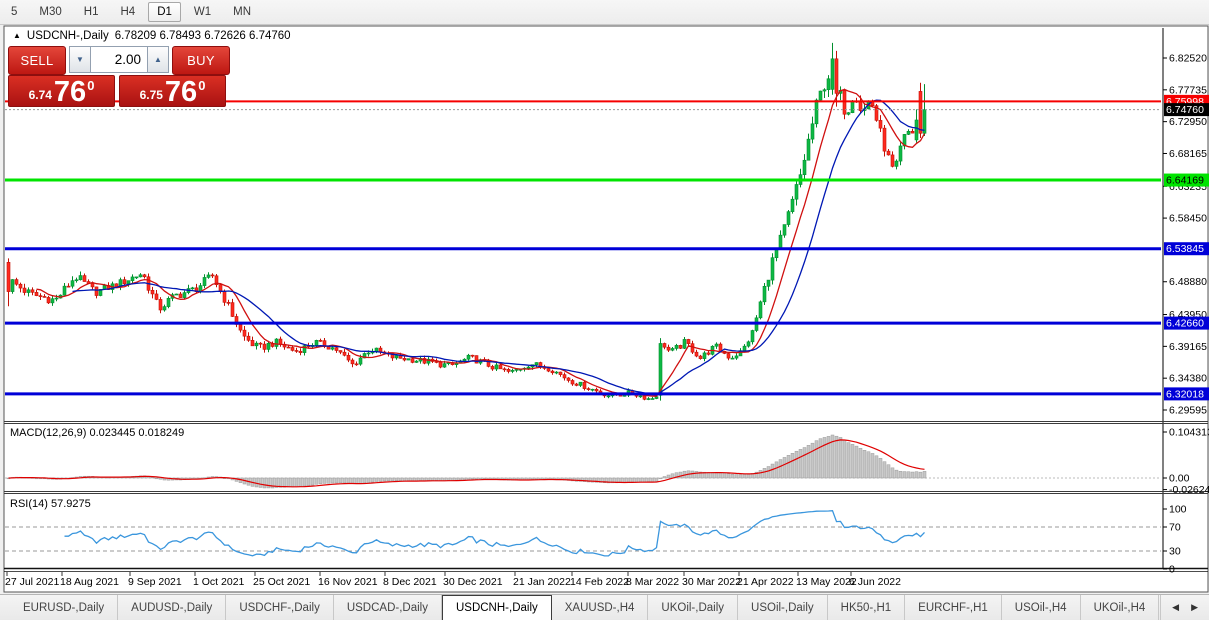  Describe the element at coordinates (600, 607) in the screenshot. I see `tab-xauusd-h4: XAUUSD-,H4` at that location.